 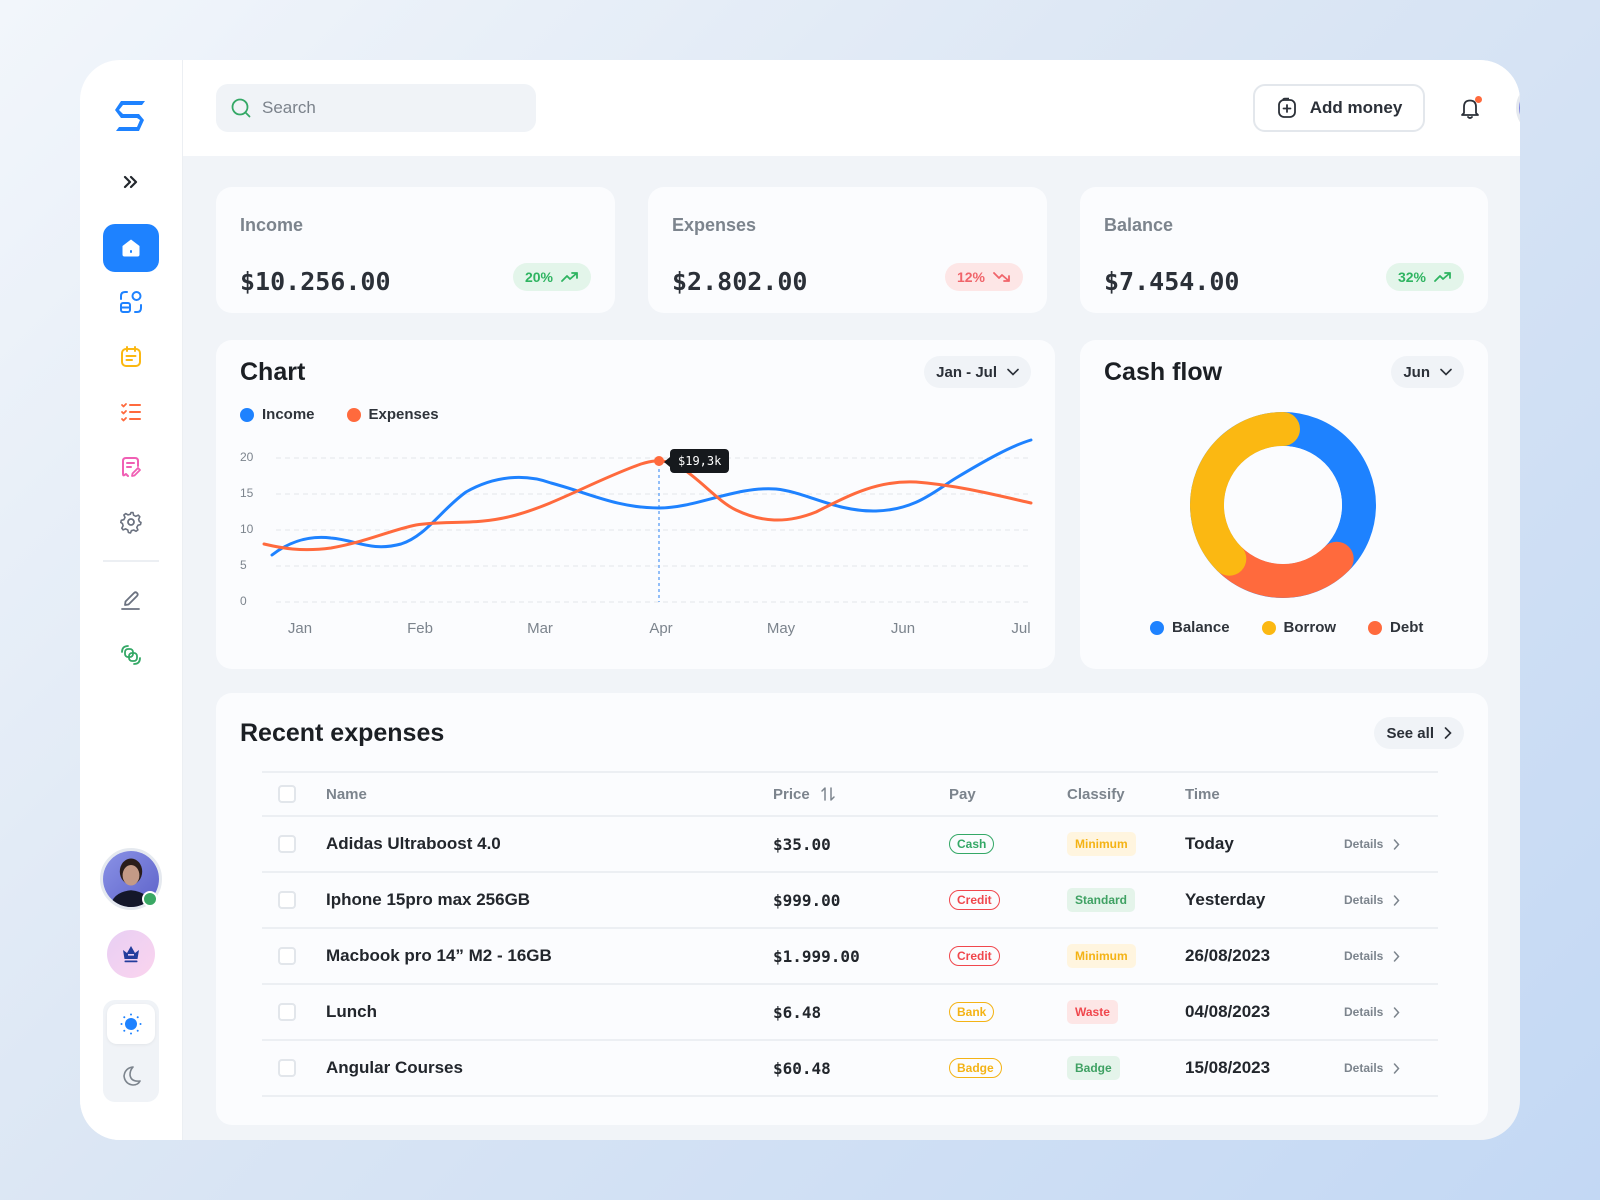 What do you see at coordinates (1339, 108) in the screenshot?
I see `add-money-button: Add money` at bounding box center [1339, 108].